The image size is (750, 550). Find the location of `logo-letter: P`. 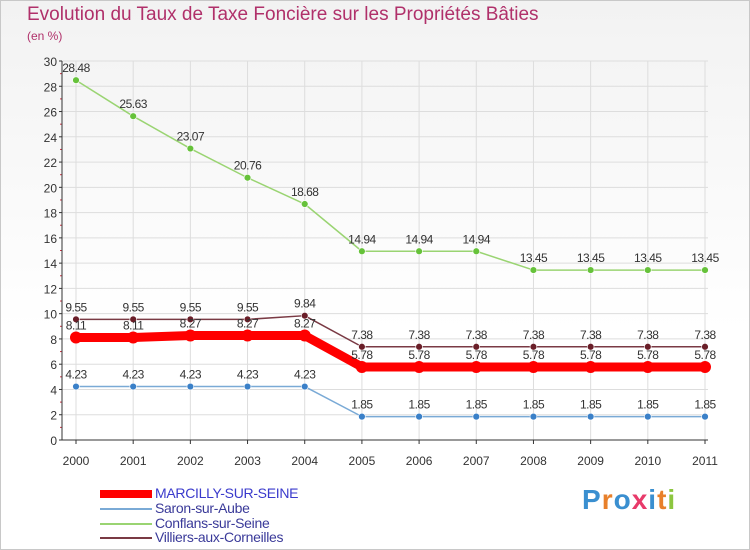

logo-letter: P is located at coordinates (592, 499).